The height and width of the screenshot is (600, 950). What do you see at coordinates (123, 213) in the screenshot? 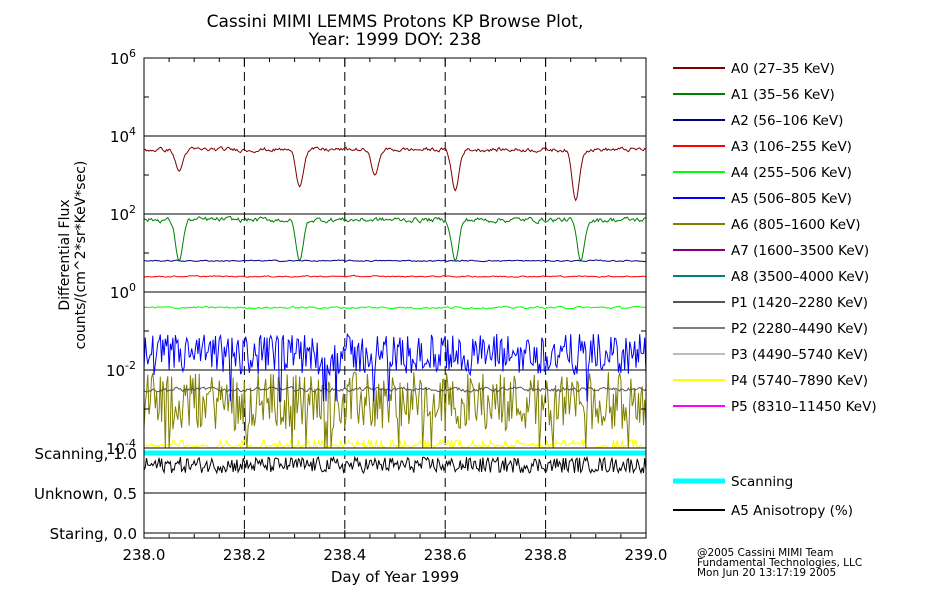
I see `y-tick-label: 10²` at bounding box center [123, 213].